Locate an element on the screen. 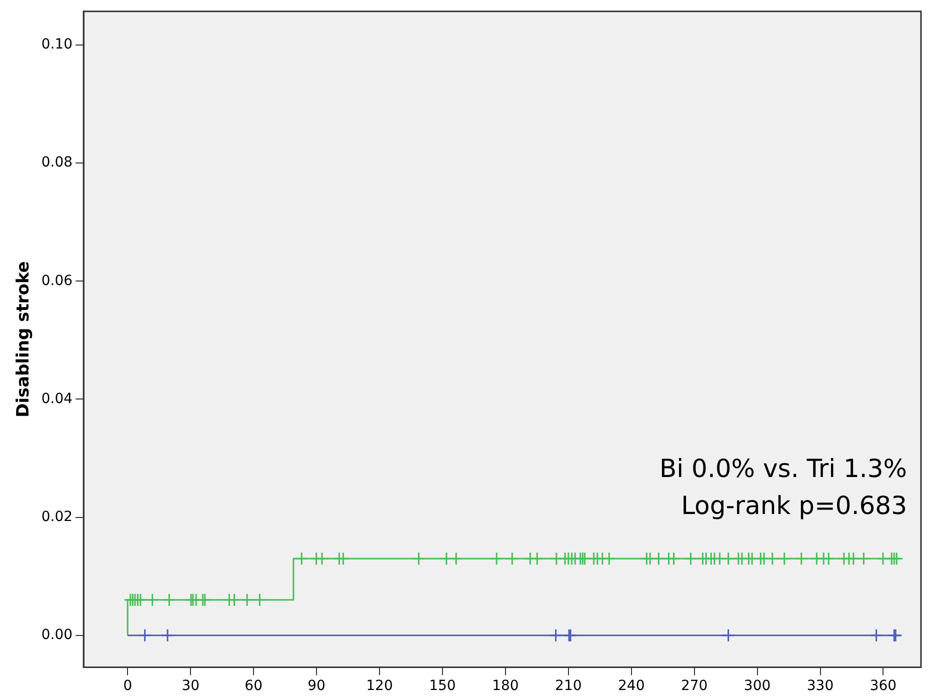 The image size is (933, 698). x-tick-label: 150 is located at coordinates (442, 686).